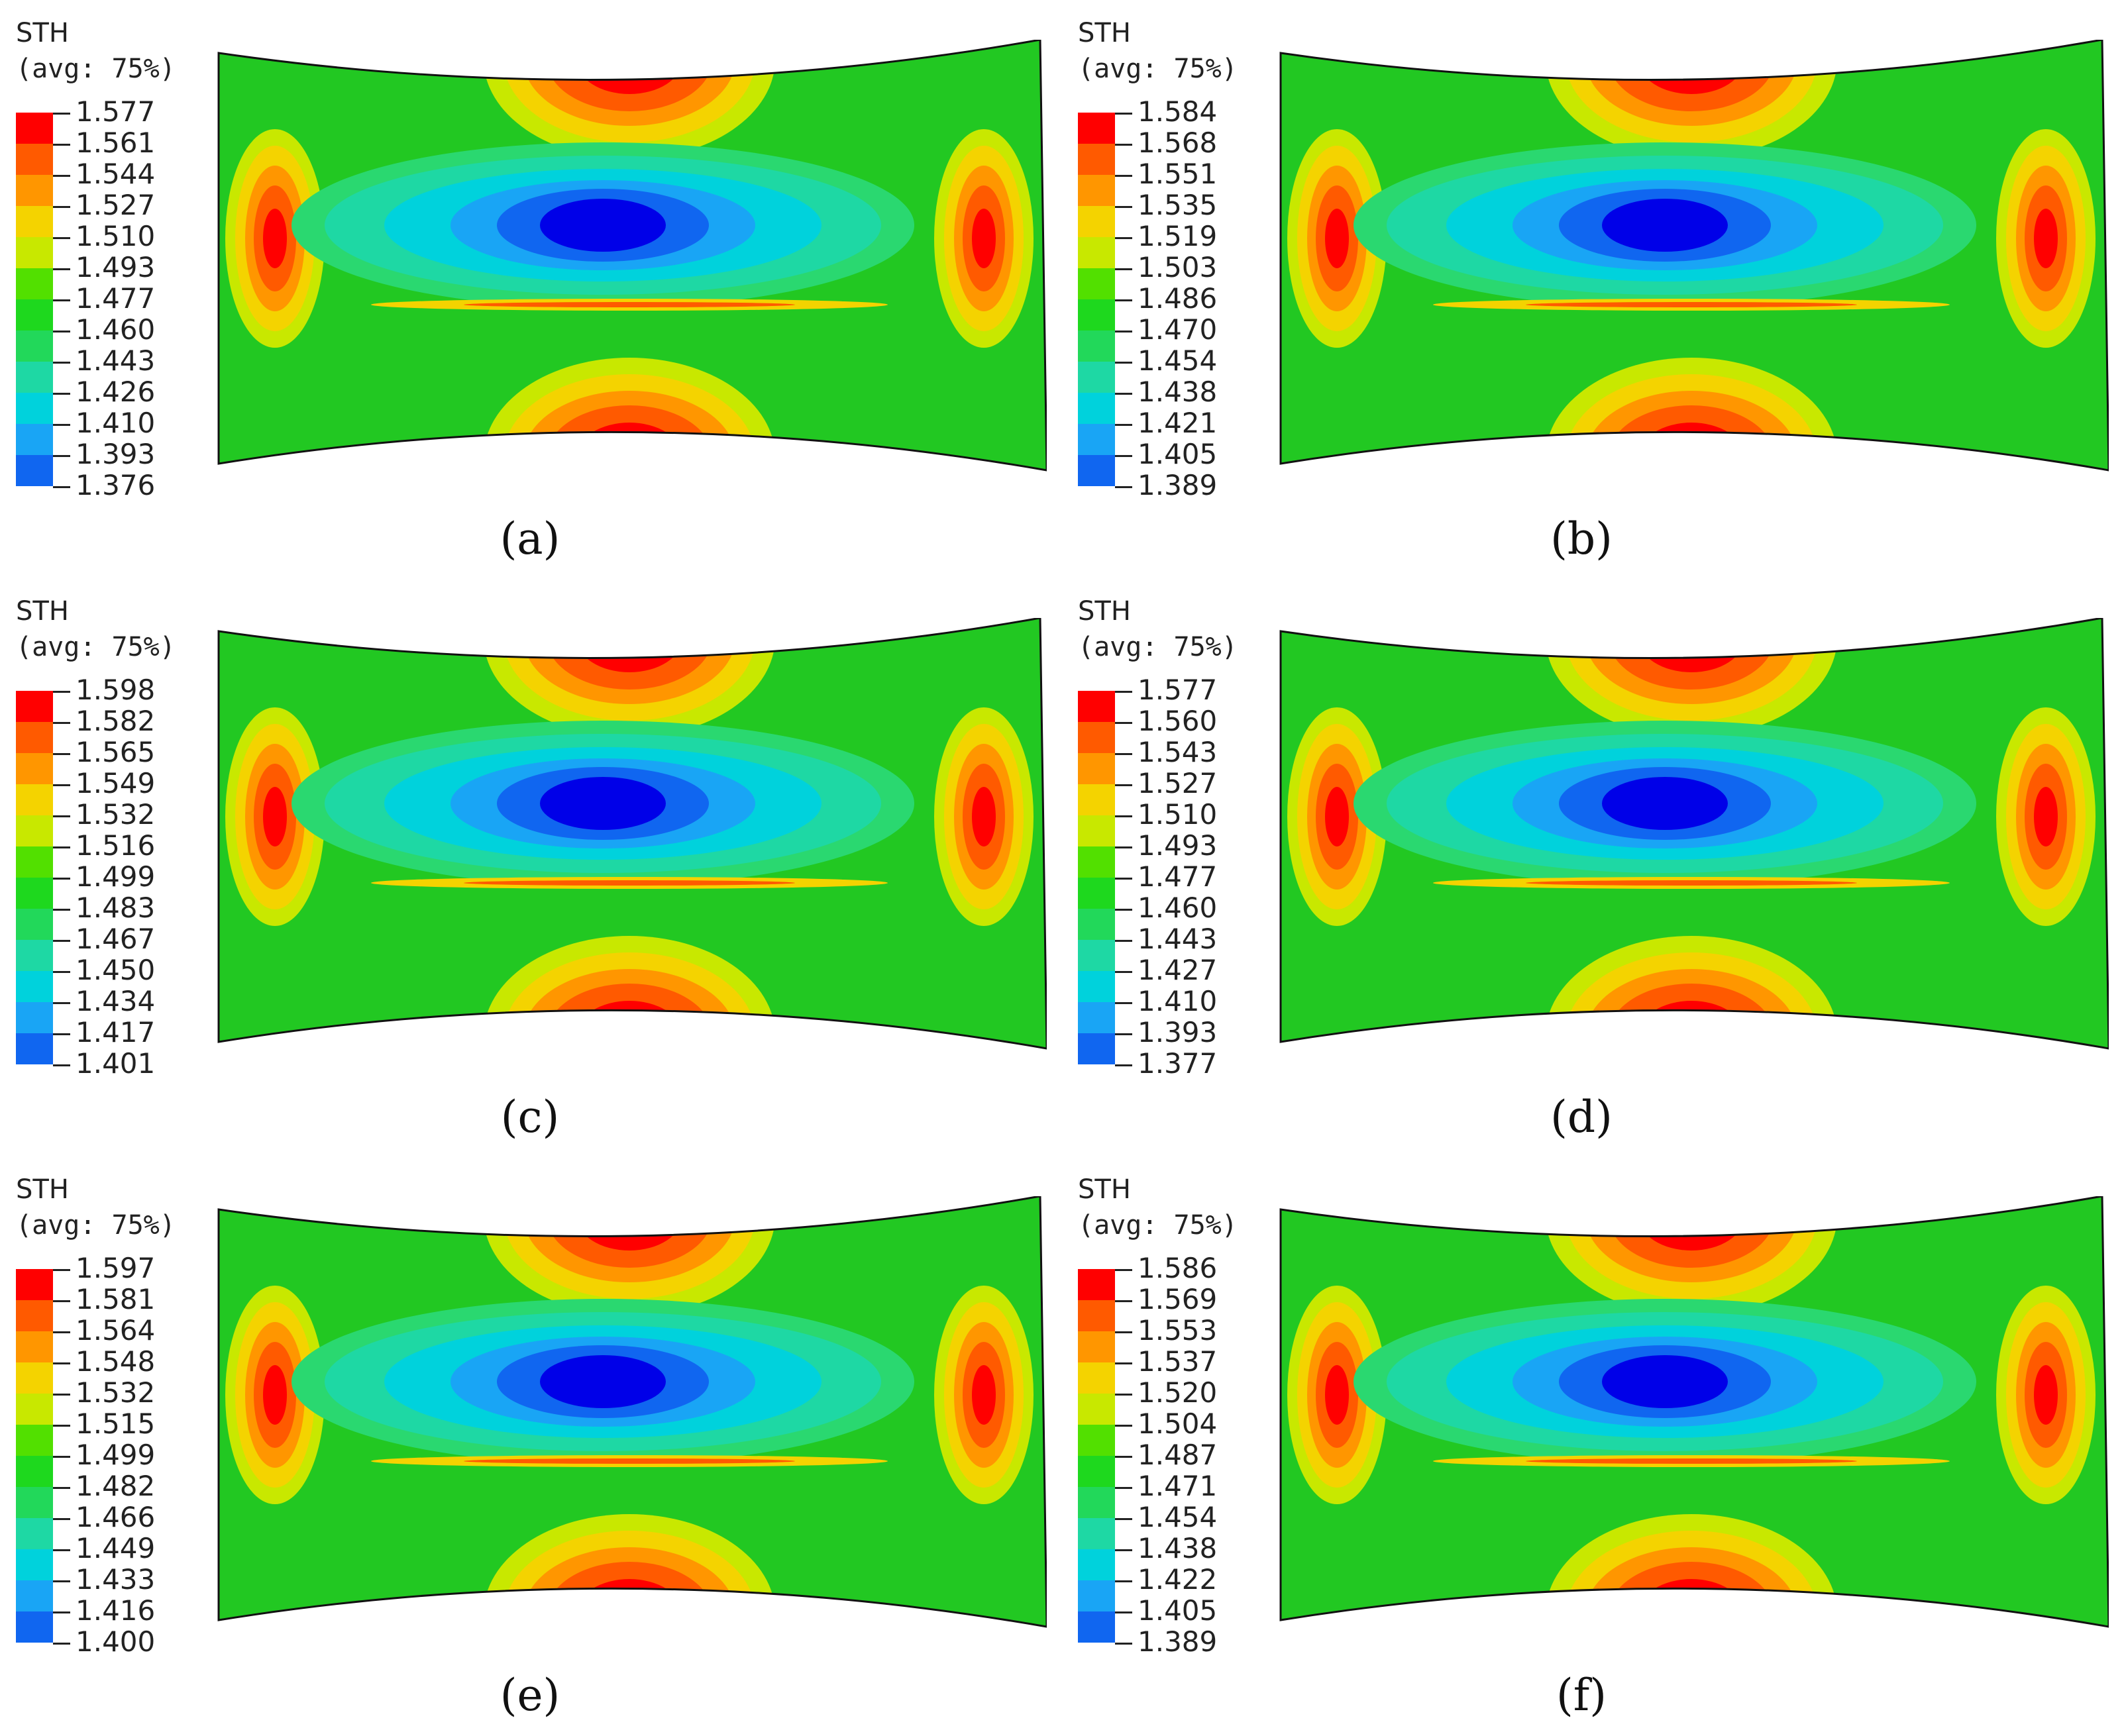  I want to click on legend-value: 1.486, so click(1178, 298).